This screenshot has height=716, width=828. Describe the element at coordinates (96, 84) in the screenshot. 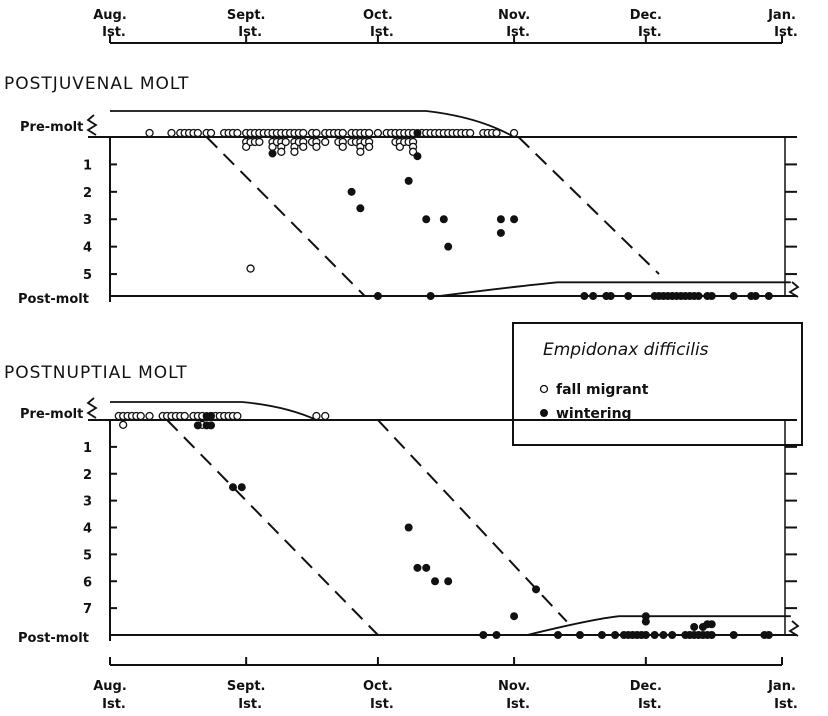

I see `panel-title-postjuvenal: POSTJUVENAL MOLT` at that location.